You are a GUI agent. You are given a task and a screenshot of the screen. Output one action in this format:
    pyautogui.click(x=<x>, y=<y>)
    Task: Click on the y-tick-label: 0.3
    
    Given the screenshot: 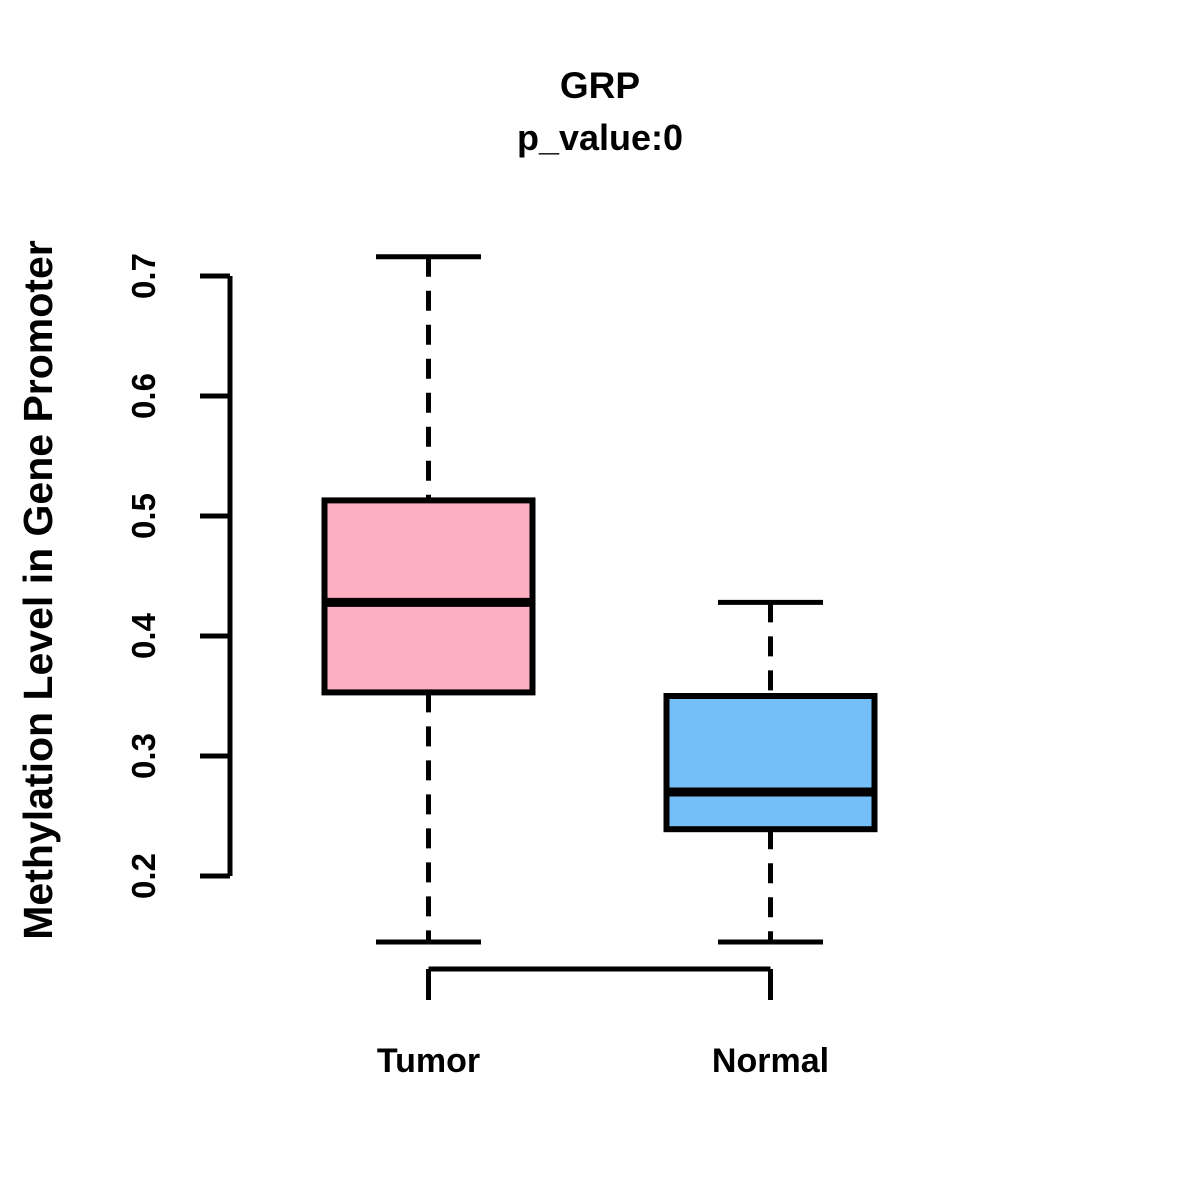 What is the action you would take?
    pyautogui.click(x=143, y=756)
    